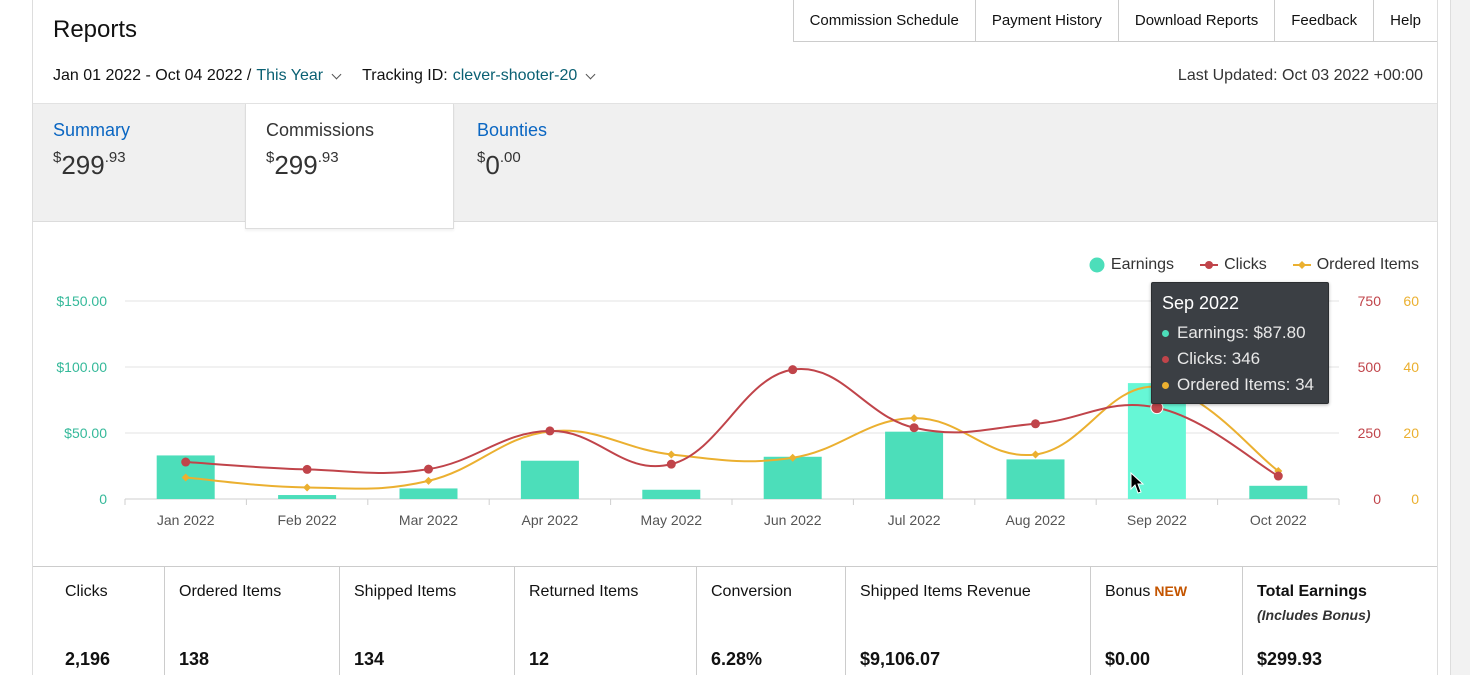  What do you see at coordinates (1097, 265) in the screenshot?
I see `circle-icon` at bounding box center [1097, 265].